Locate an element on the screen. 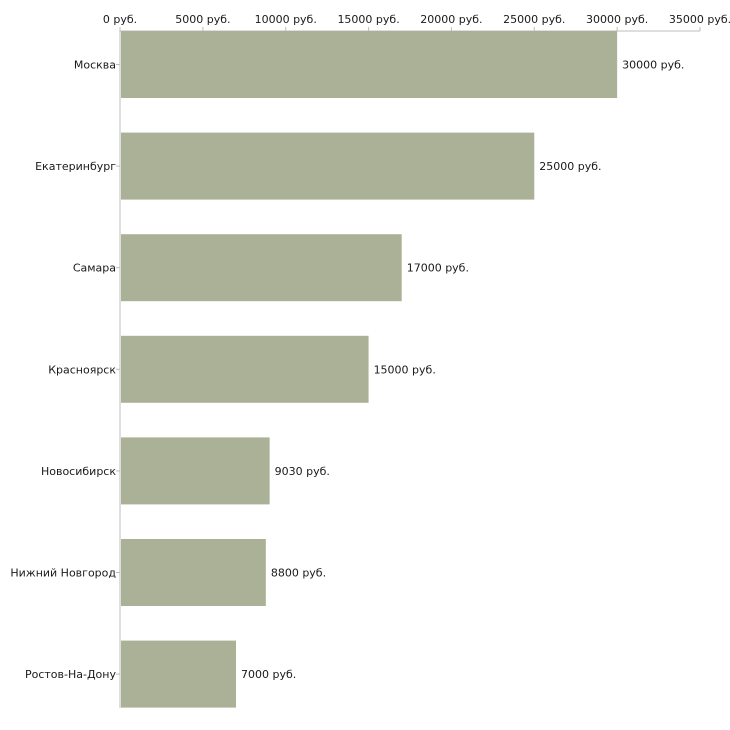 The height and width of the screenshot is (730, 730). x-tick-label: 30000 руб. is located at coordinates (617, 19).